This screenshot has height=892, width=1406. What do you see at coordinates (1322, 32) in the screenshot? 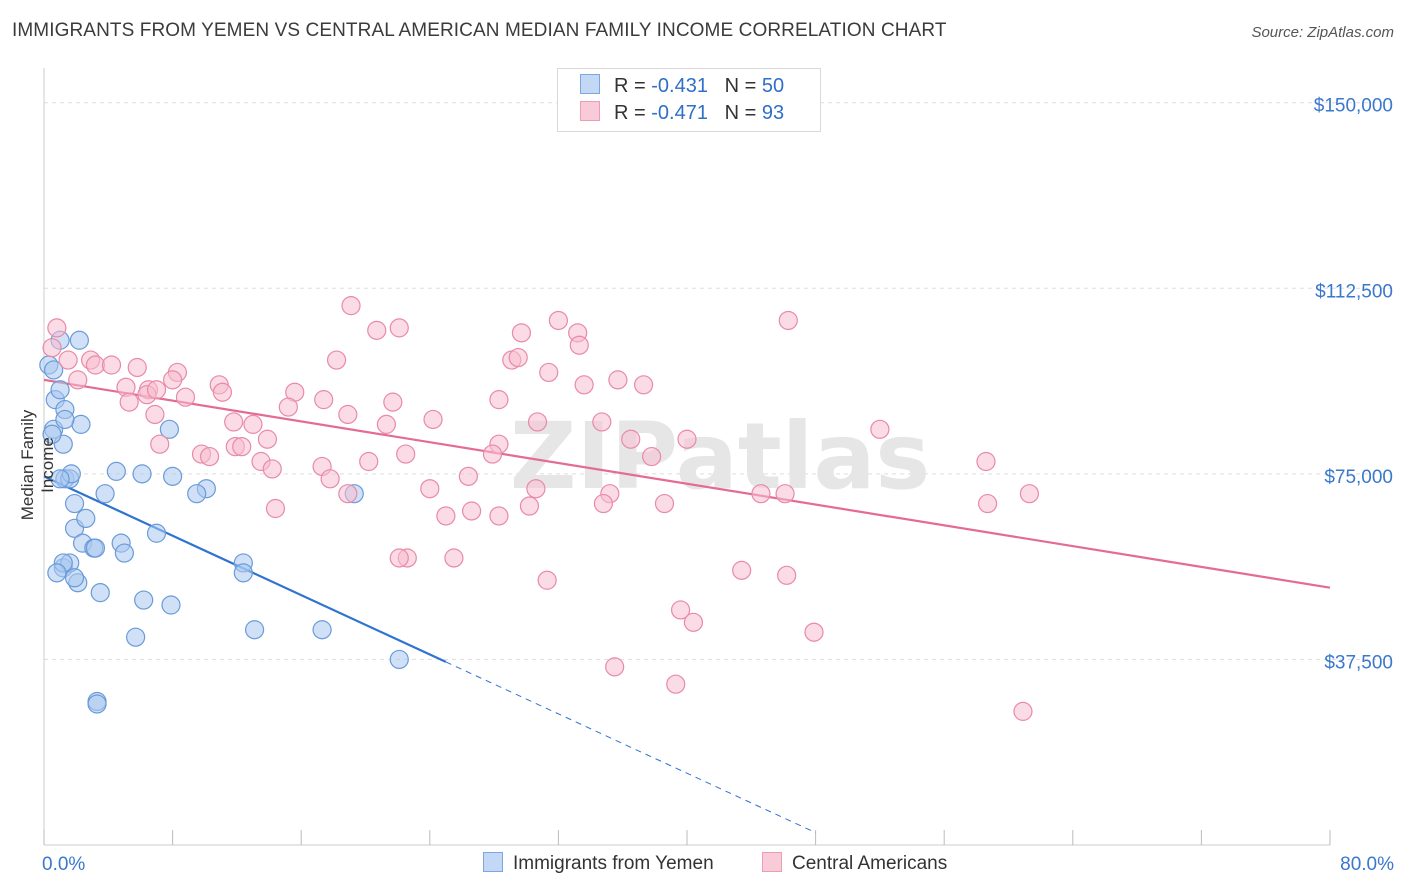
I see `source-label: Source: ZipAtlas.com` at bounding box center [1322, 32].